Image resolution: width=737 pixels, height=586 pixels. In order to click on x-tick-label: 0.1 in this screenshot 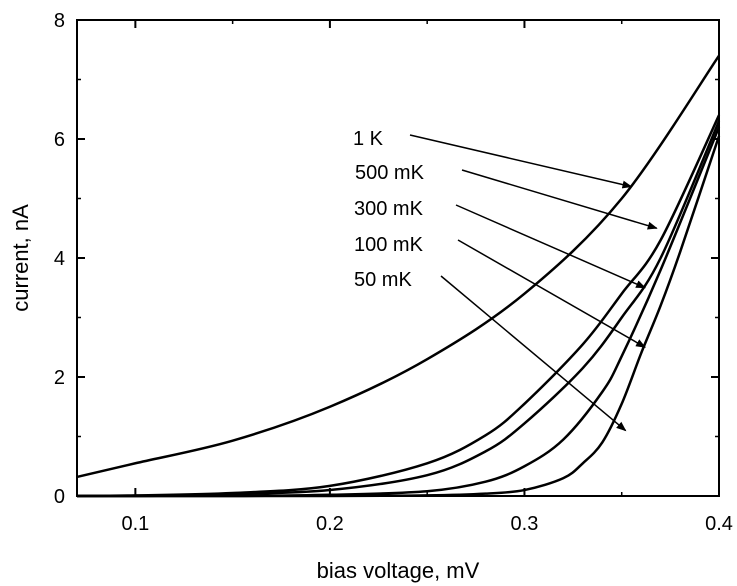, I will do `click(135, 524)`.